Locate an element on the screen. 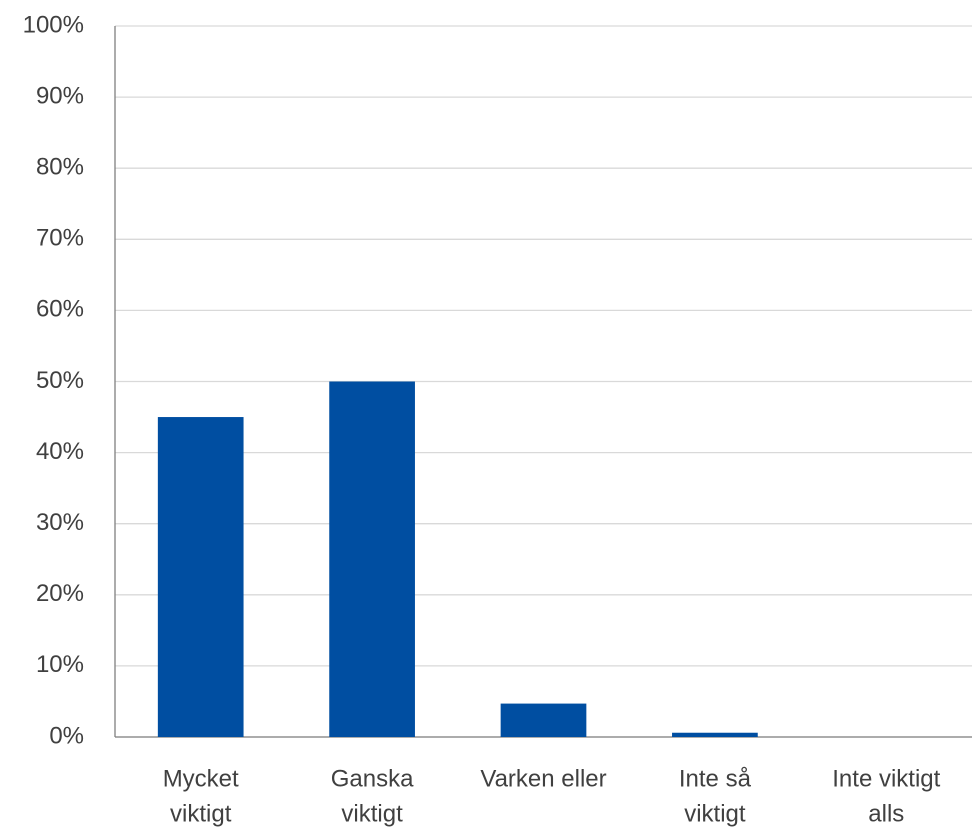 This screenshot has height=832, width=972. y-tick-label: 60% is located at coordinates (60, 309).